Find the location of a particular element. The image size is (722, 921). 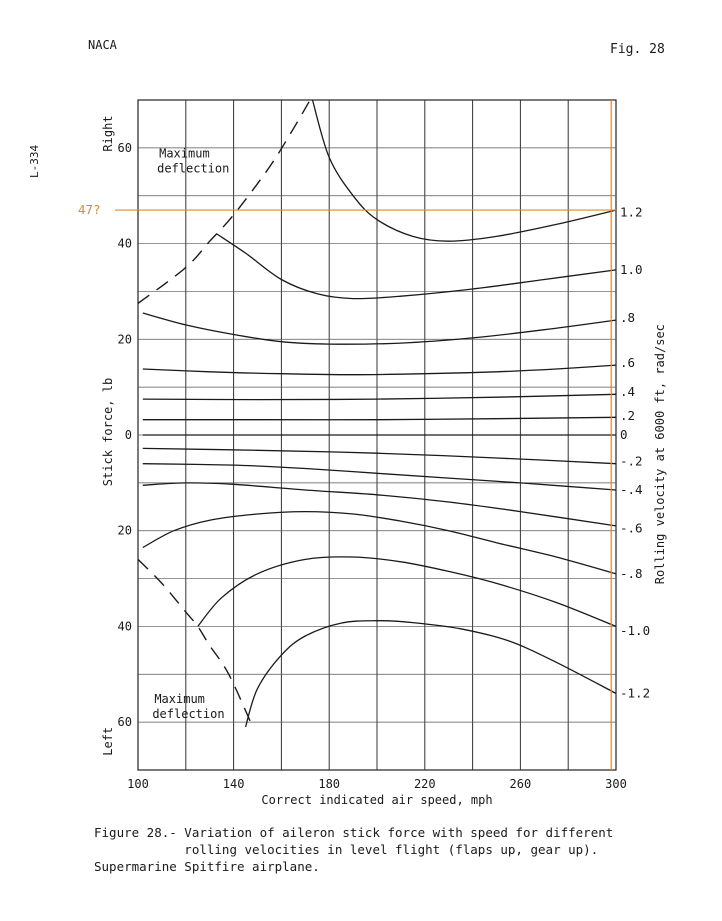

x-tick-label: 140 is located at coordinates (234, 784).